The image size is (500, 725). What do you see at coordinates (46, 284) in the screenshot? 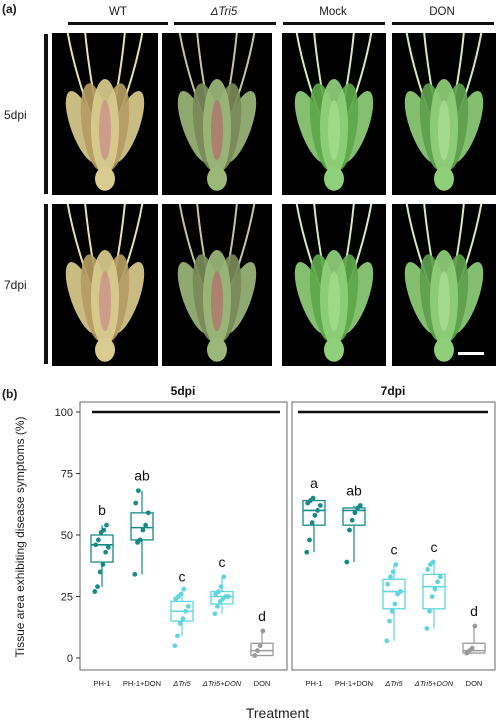
I see `row-bar-7dpi` at bounding box center [46, 284].